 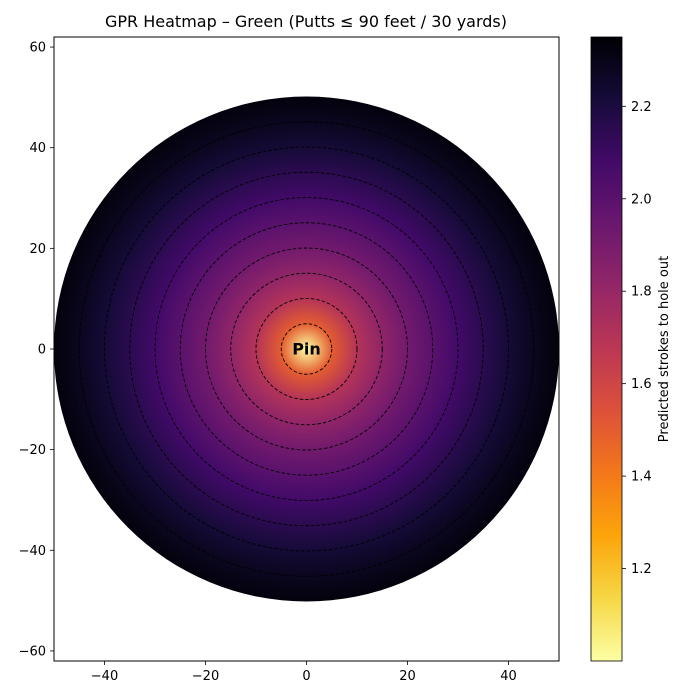 I want to click on colorbar-scale, so click(x=606, y=349).